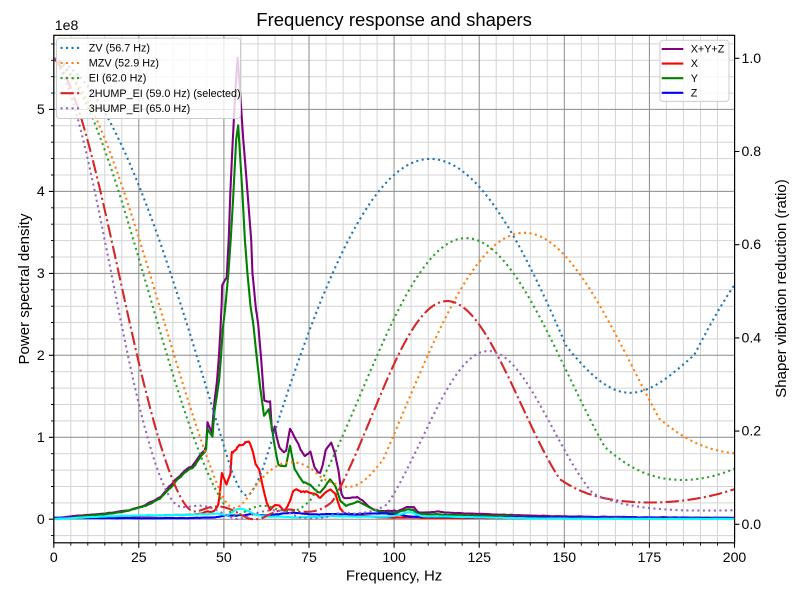 The image size is (800, 605). I want to click on svg-text: 1.0, so click(752, 58).